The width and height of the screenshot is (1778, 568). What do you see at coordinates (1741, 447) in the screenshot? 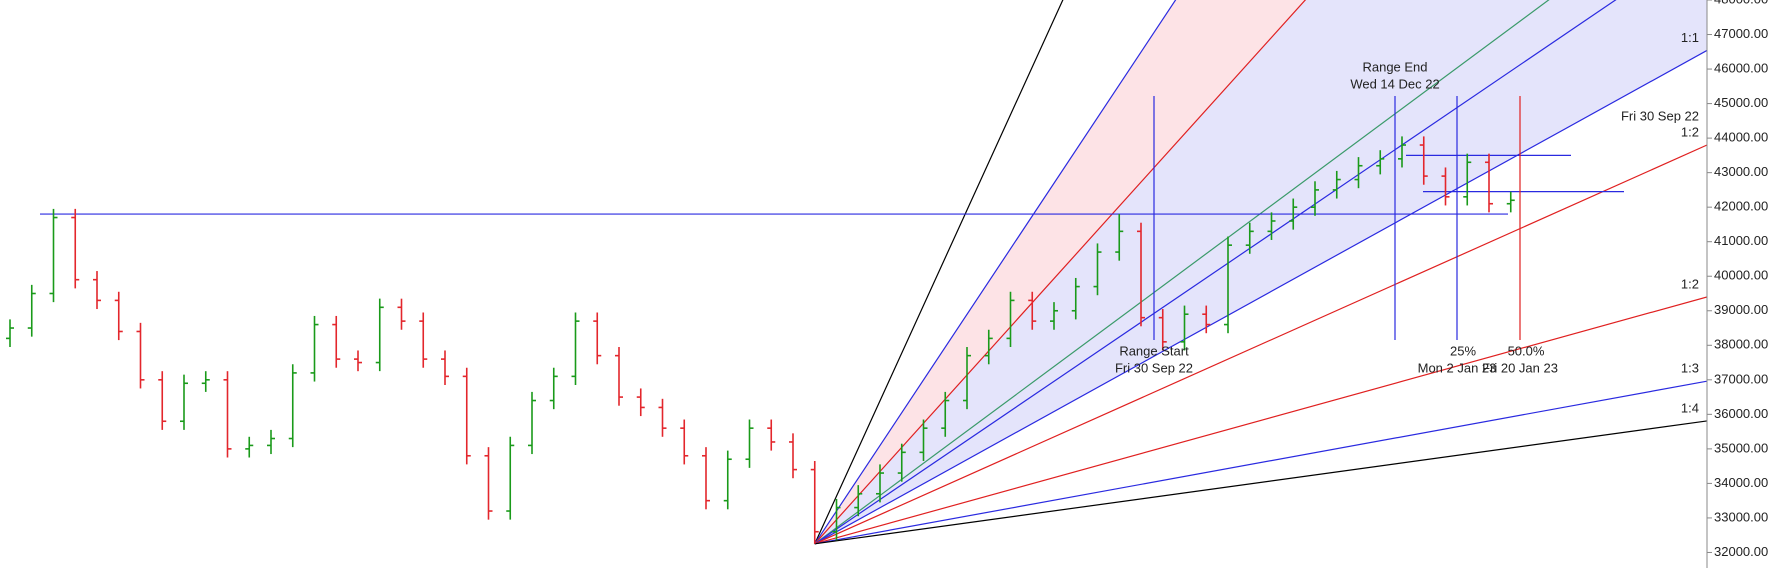
I see `y-tick-label: 35000.00` at bounding box center [1741, 447].